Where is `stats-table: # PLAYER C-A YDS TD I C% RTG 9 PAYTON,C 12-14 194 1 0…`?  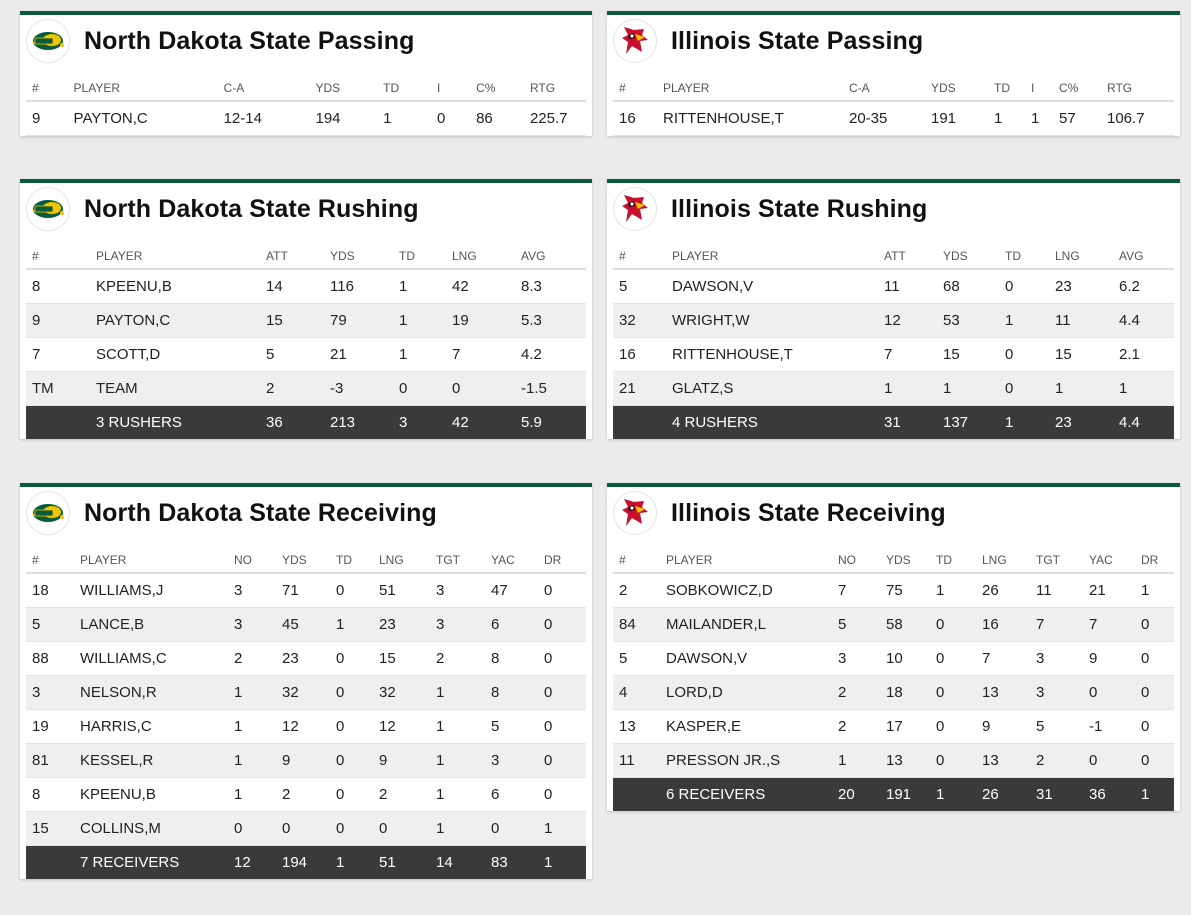 stats-table: # PLAYER C-A YDS TD I C% RTG 9 PAYTON,C 12-14 194 1 0… is located at coordinates (306, 101).